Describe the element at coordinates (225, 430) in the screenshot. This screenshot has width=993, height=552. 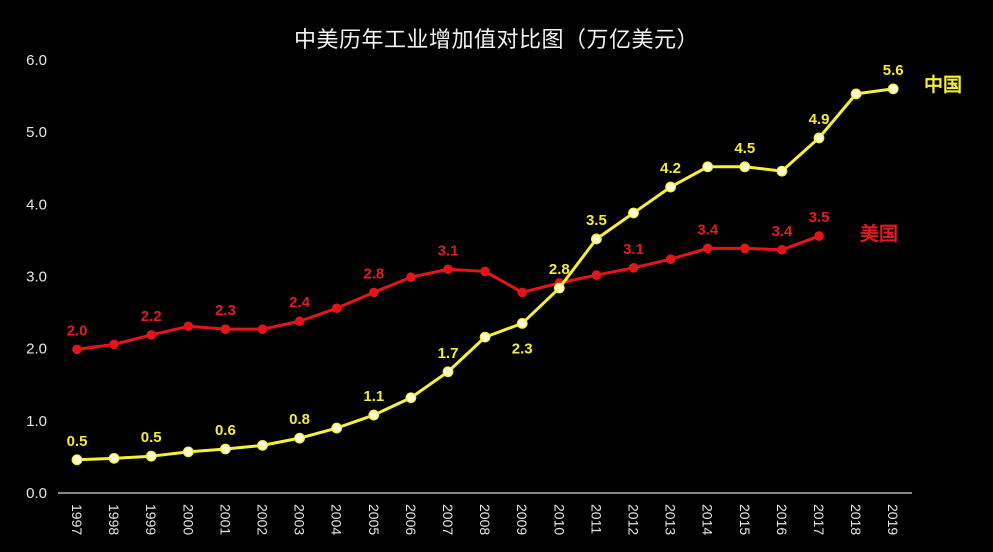
I see `data-label: 0.6` at that location.